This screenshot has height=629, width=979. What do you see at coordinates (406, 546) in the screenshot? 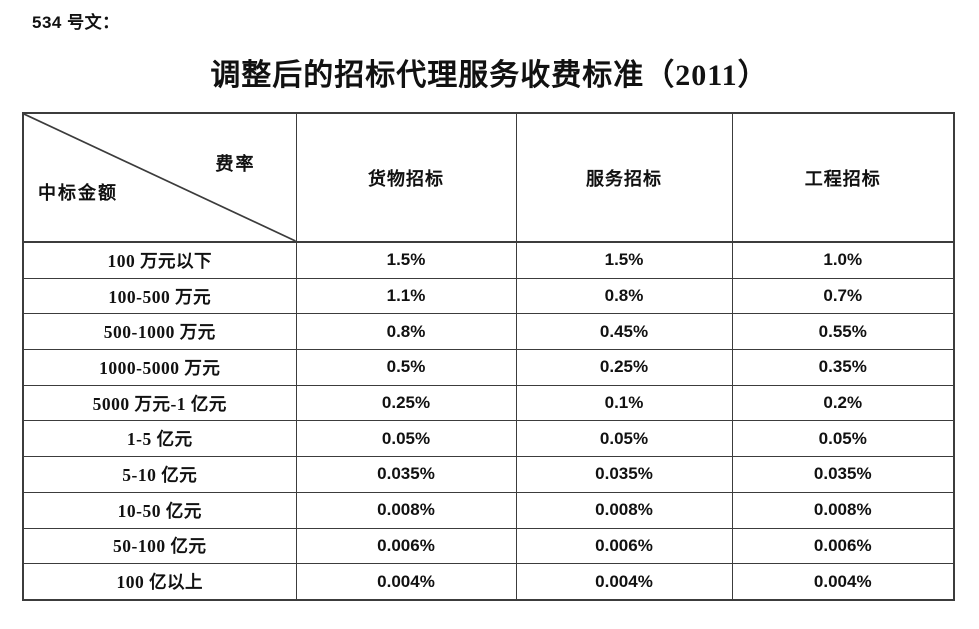
I see `cell-goods-rate: 0.006%` at bounding box center [406, 546].